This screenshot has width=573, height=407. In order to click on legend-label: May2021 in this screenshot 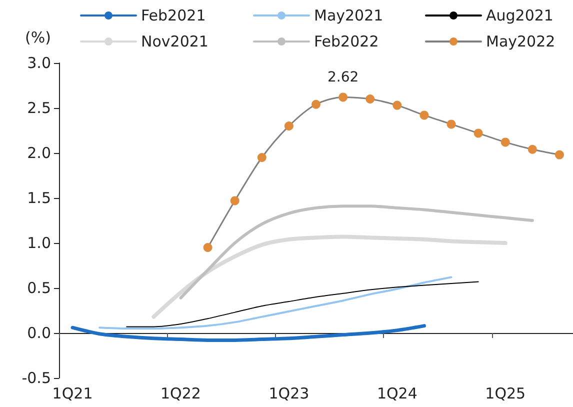, I will do `click(349, 15)`.